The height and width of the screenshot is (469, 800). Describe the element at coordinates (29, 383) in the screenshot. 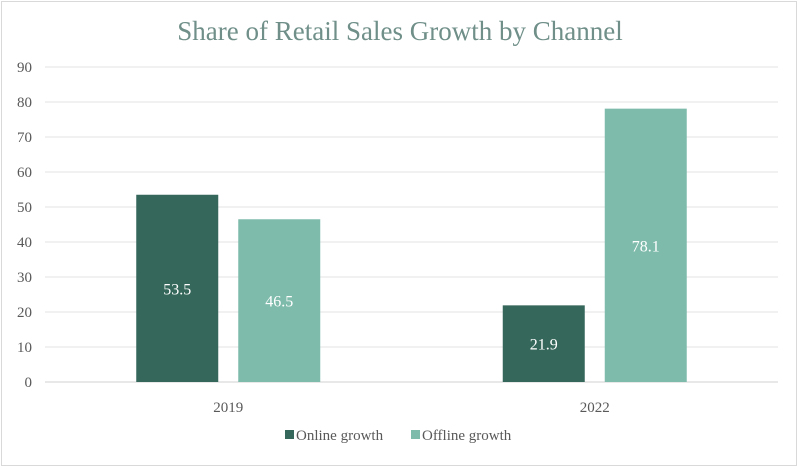

I see `y-tick-label: 0` at that location.